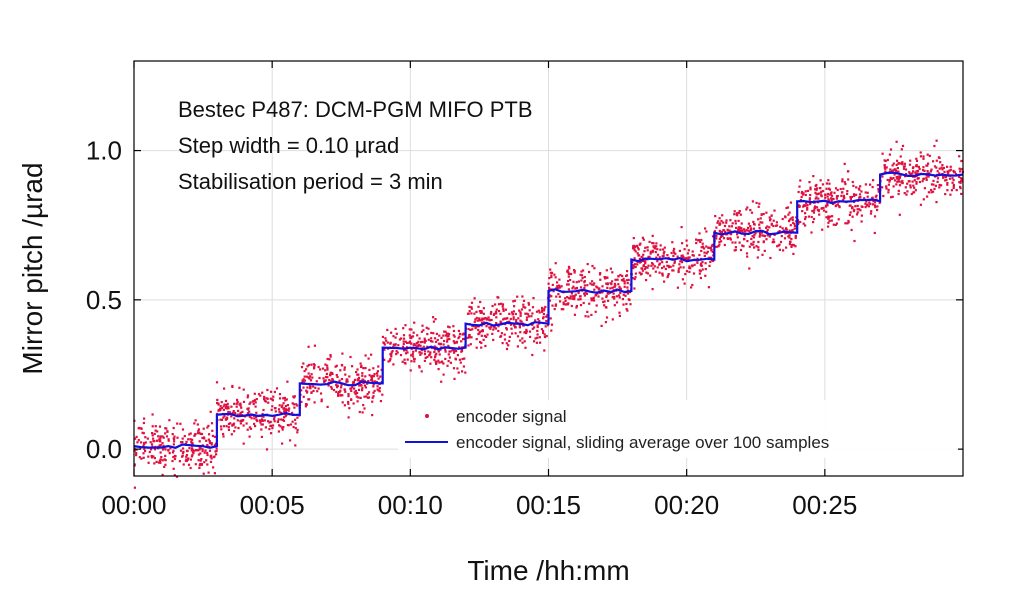 Image resolution: width=1024 pixels, height=589 pixels. What do you see at coordinates (133, 505) in the screenshot?
I see `x-tick-label: 00:00` at bounding box center [133, 505].